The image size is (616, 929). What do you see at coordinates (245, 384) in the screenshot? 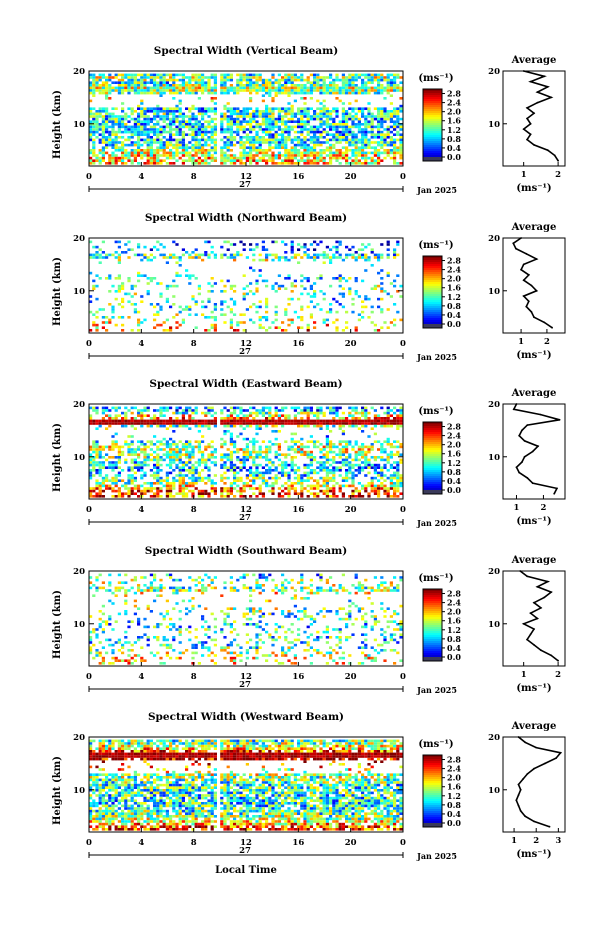
I see `panel-title: Spectral Width (Eastward Beam)` at bounding box center [245, 384].